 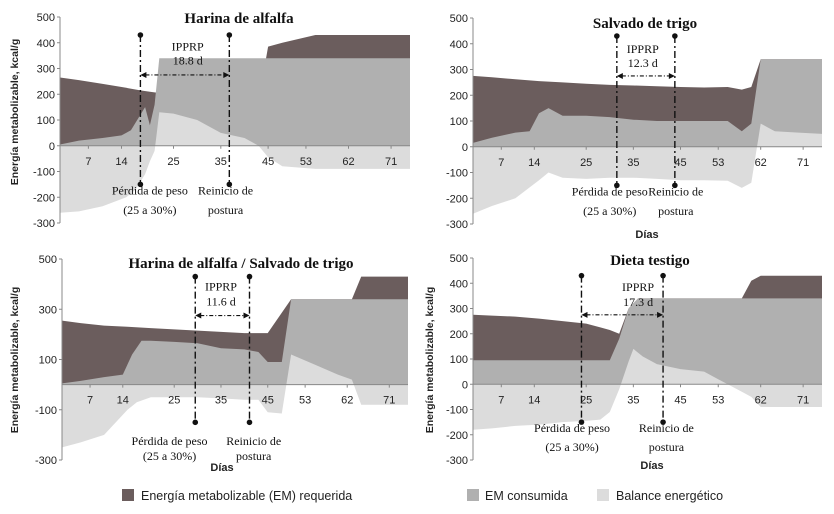 What do you see at coordinates (638, 302) in the screenshot?
I see `annotation-text: 17.3 d` at bounding box center [638, 302].